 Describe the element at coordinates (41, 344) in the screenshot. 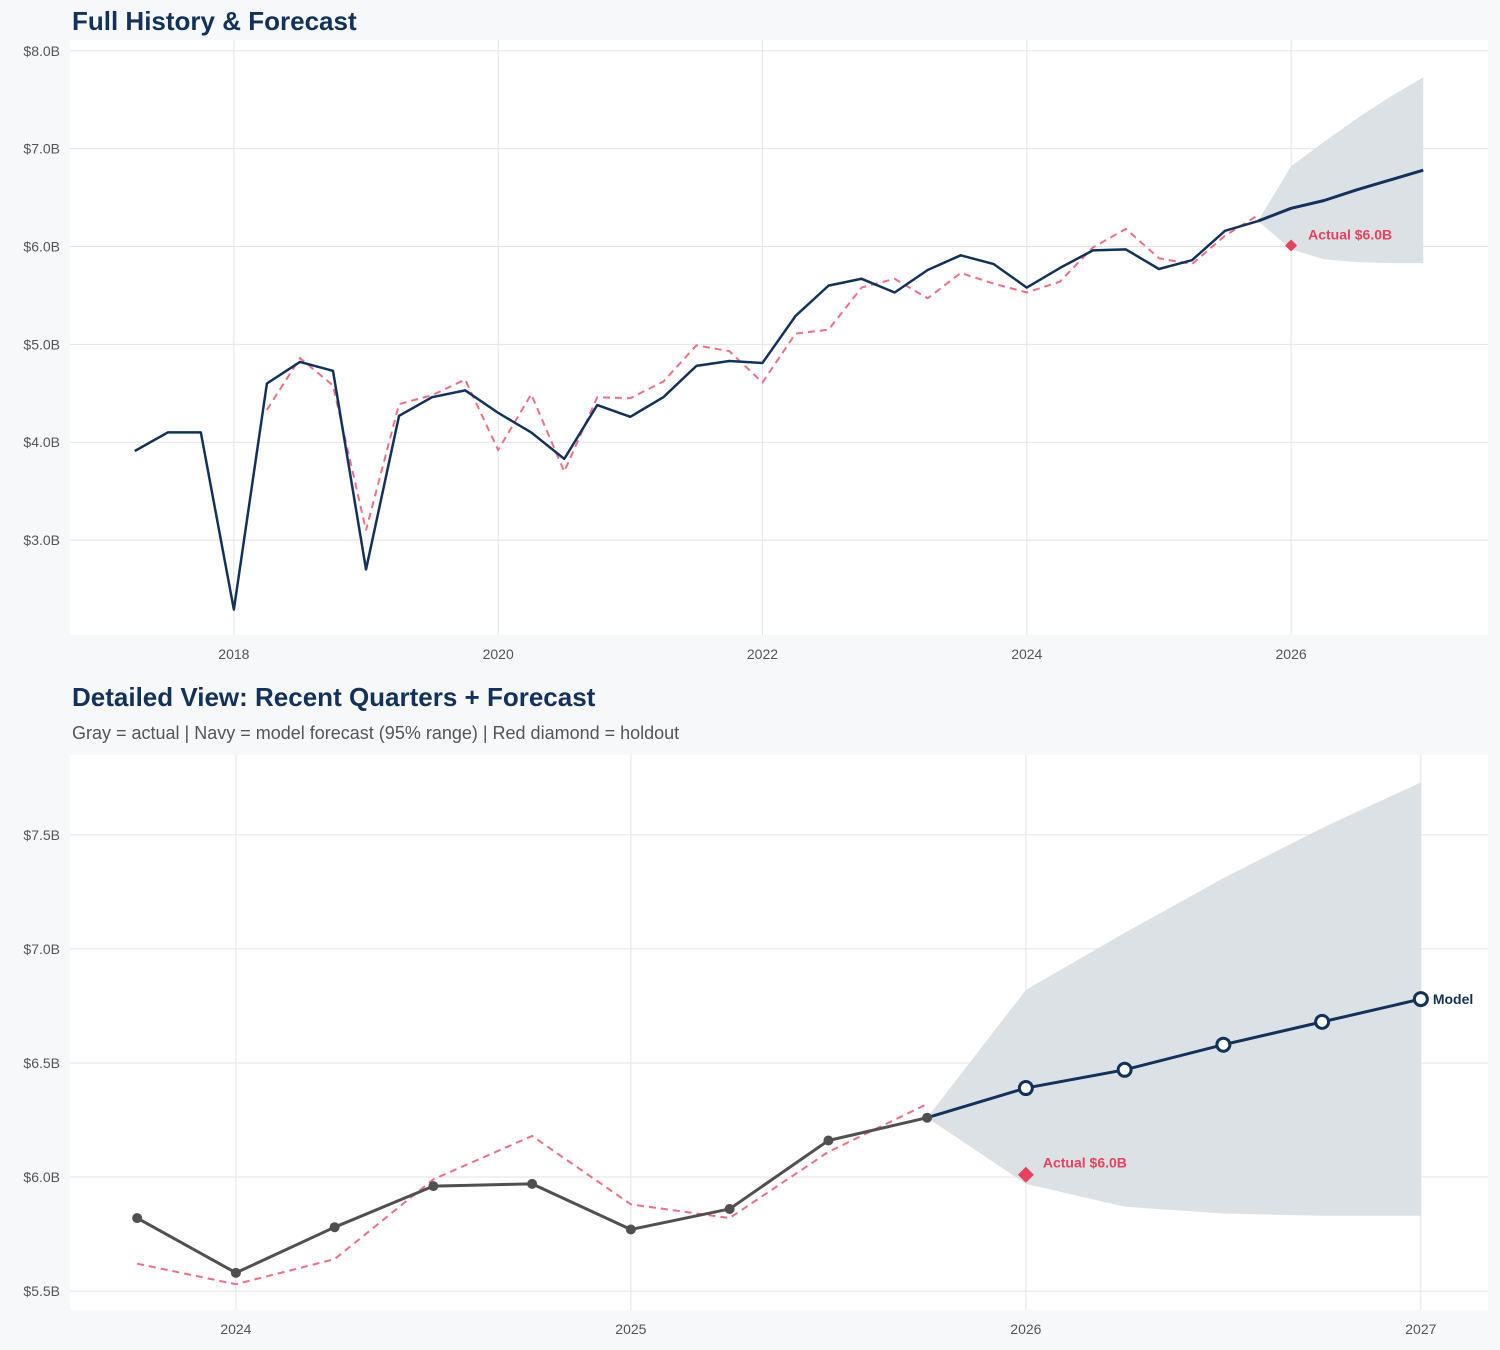

I see `y-tick-label: $5.0B` at that location.